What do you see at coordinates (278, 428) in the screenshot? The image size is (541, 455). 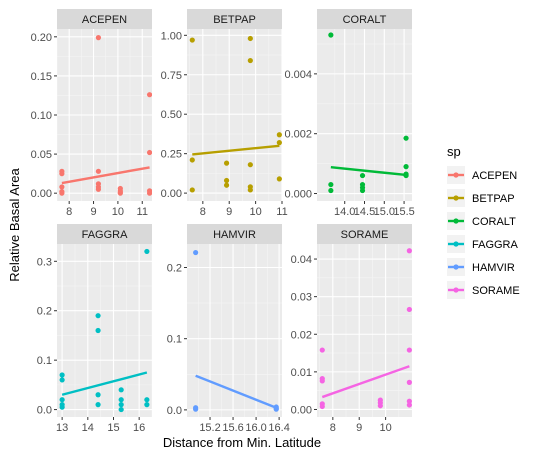 I see `x-tick-label: 16.4` at bounding box center [278, 428].